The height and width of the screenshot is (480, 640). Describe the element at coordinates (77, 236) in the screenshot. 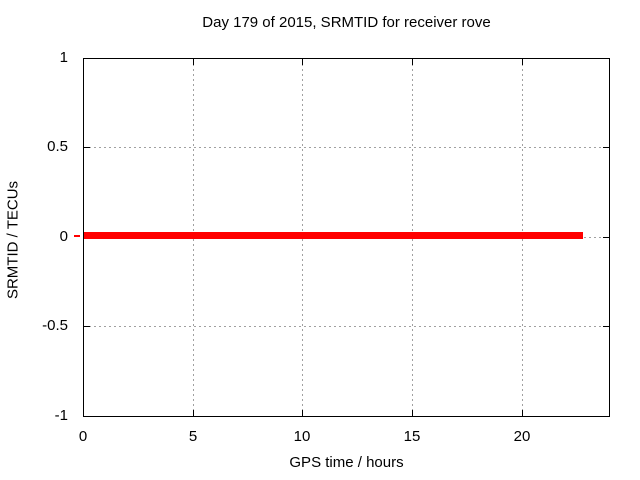

I see `series-line-left-cap` at that location.